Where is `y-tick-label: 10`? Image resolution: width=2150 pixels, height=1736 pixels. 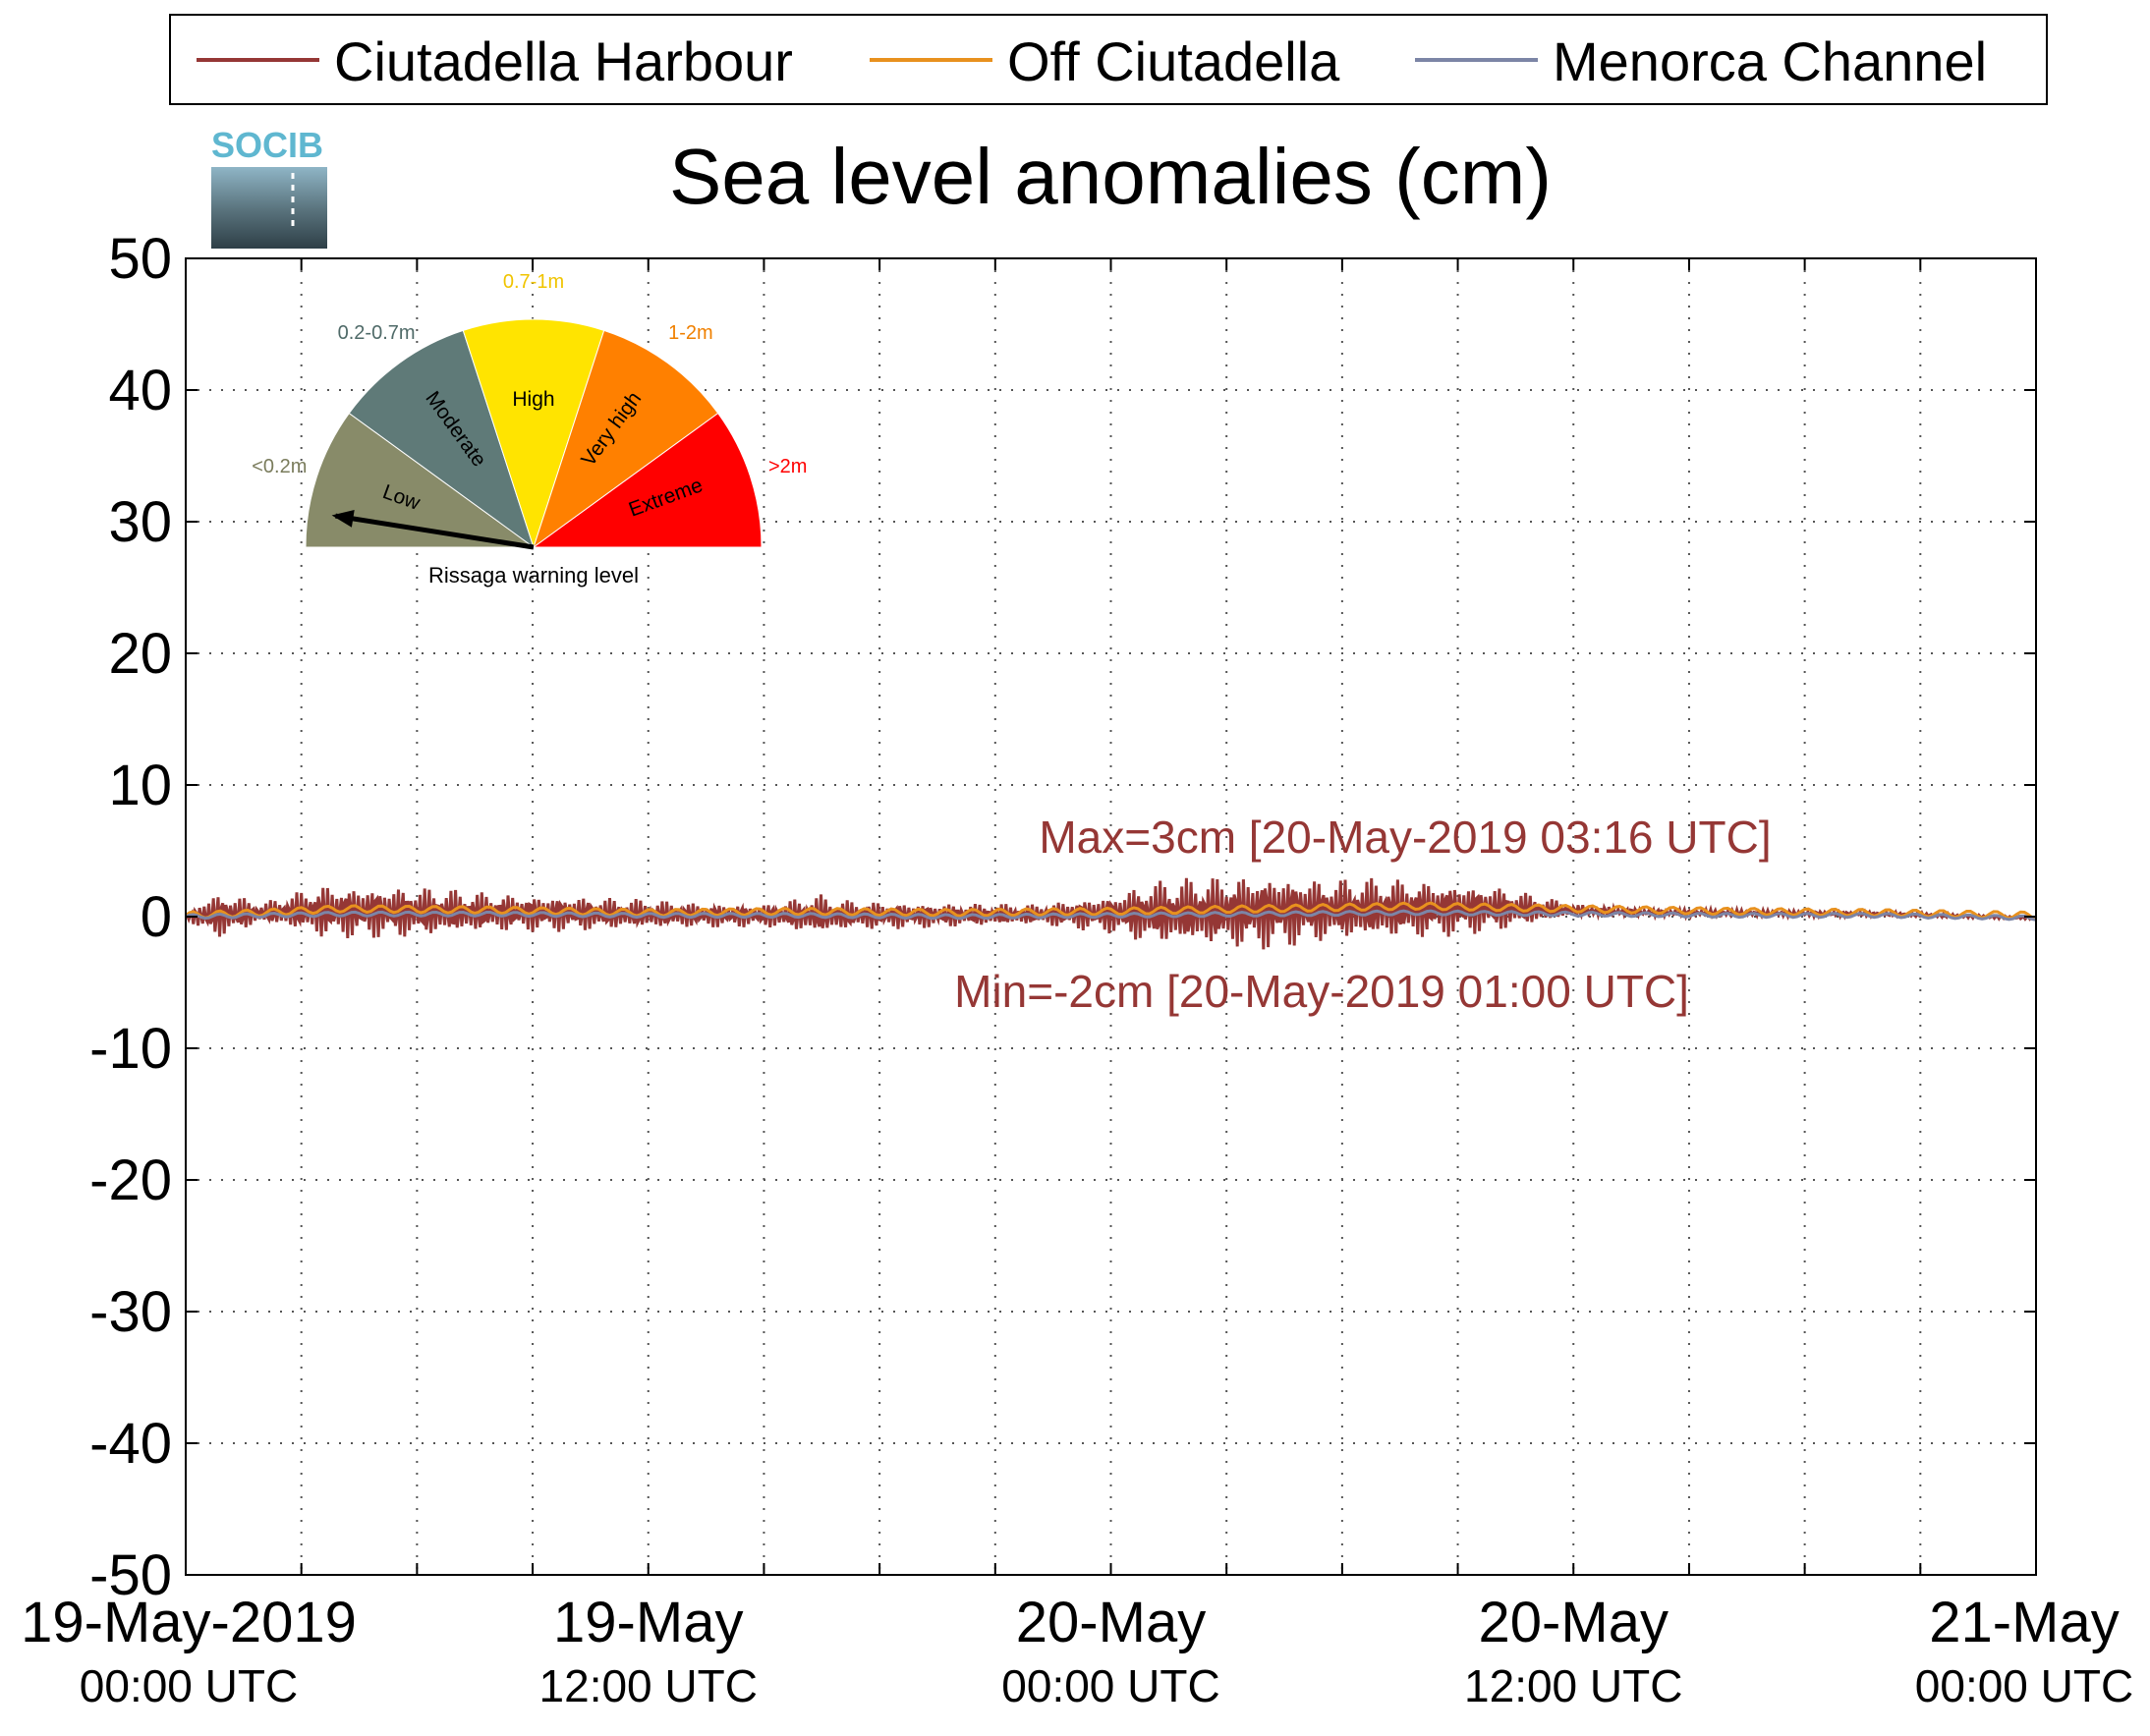
y-tick-label: 10 is located at coordinates (140, 785).